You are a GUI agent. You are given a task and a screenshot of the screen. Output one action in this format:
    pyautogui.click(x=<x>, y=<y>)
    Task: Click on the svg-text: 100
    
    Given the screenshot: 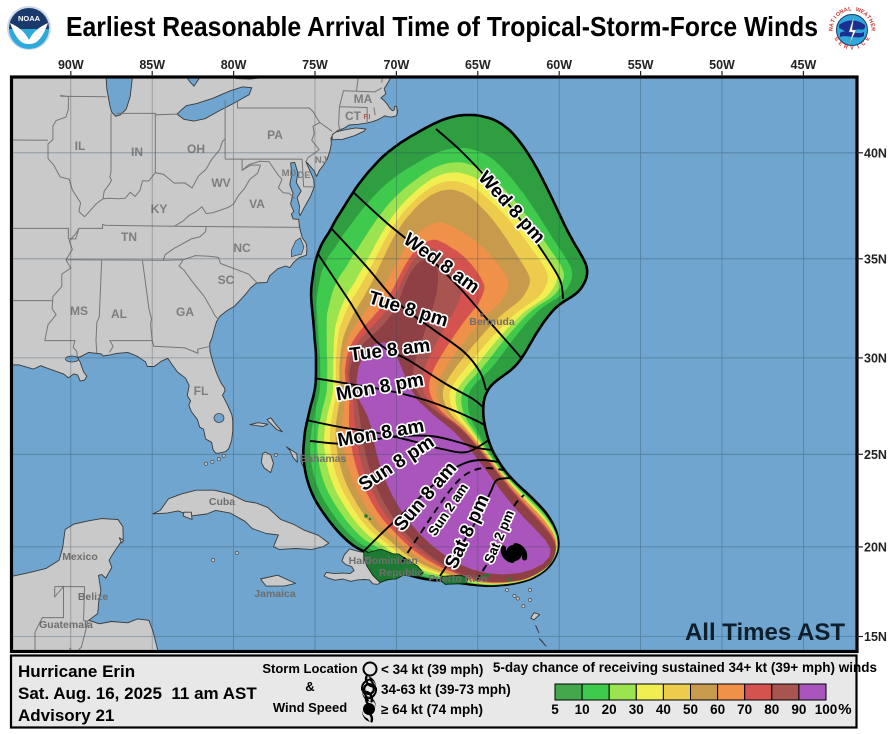 What is the action you would take?
    pyautogui.click(x=826, y=709)
    